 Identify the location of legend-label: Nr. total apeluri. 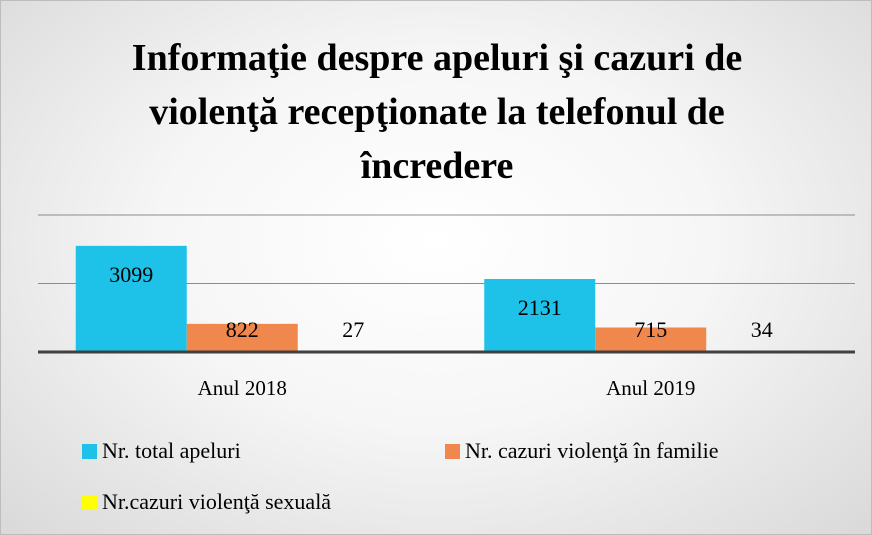
(171, 450).